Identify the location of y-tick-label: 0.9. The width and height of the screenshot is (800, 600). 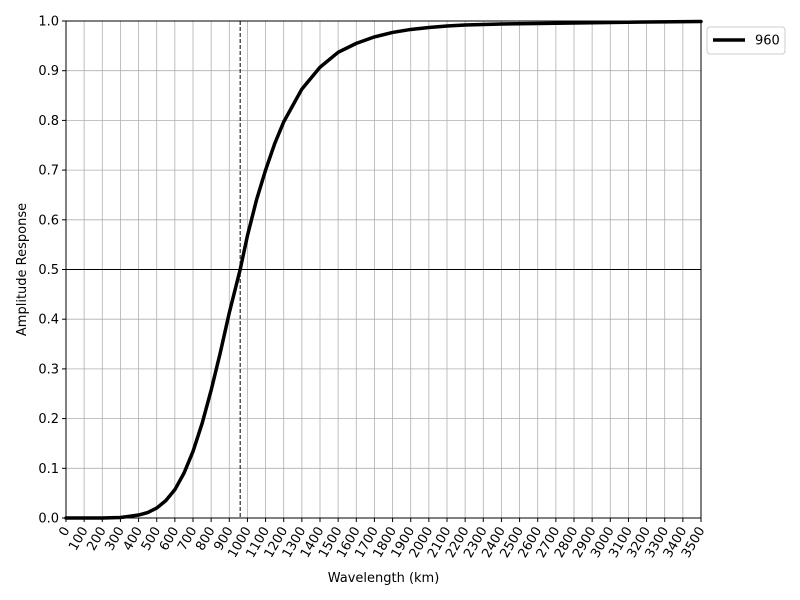
(48, 71).